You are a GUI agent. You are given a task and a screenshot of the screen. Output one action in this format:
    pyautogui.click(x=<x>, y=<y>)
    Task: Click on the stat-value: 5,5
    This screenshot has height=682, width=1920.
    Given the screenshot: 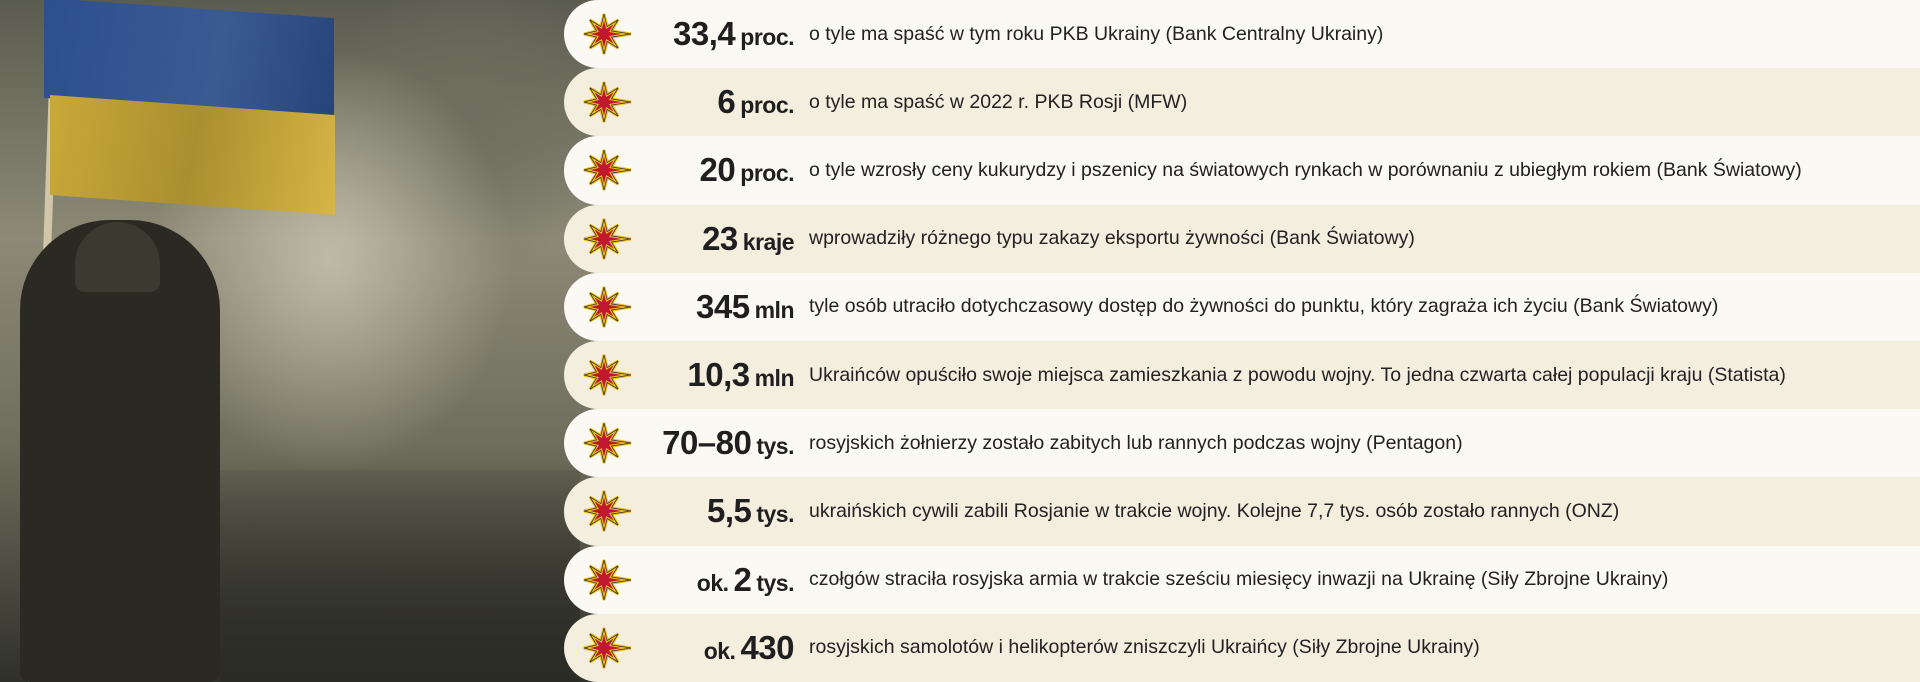 What is the action you would take?
    pyautogui.click(x=729, y=511)
    